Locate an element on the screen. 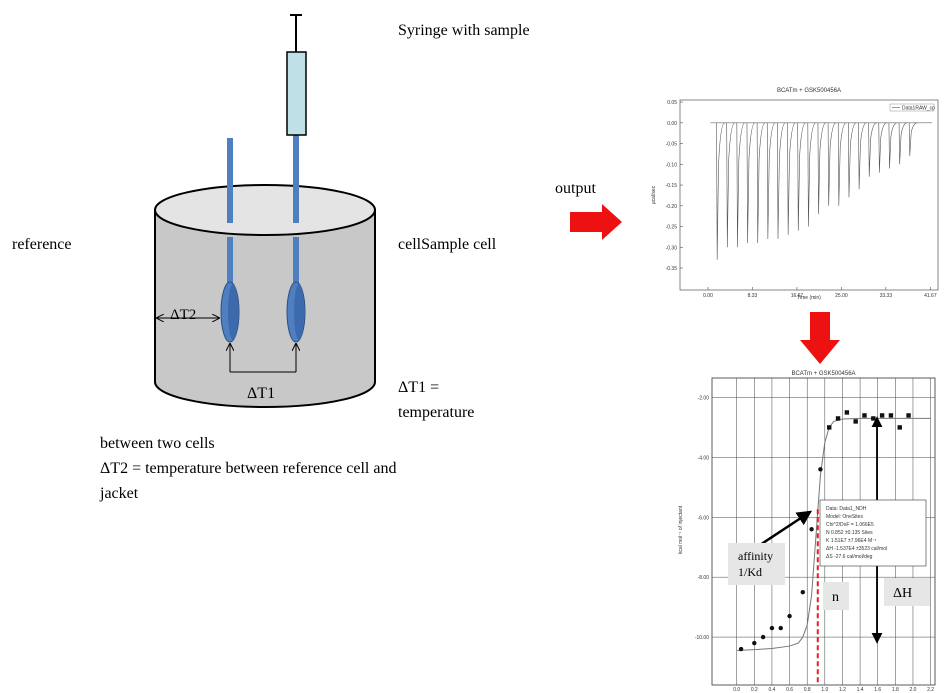 The width and height of the screenshot is (948, 693). raw-xlabel: Time (min) is located at coordinates (809, 298).